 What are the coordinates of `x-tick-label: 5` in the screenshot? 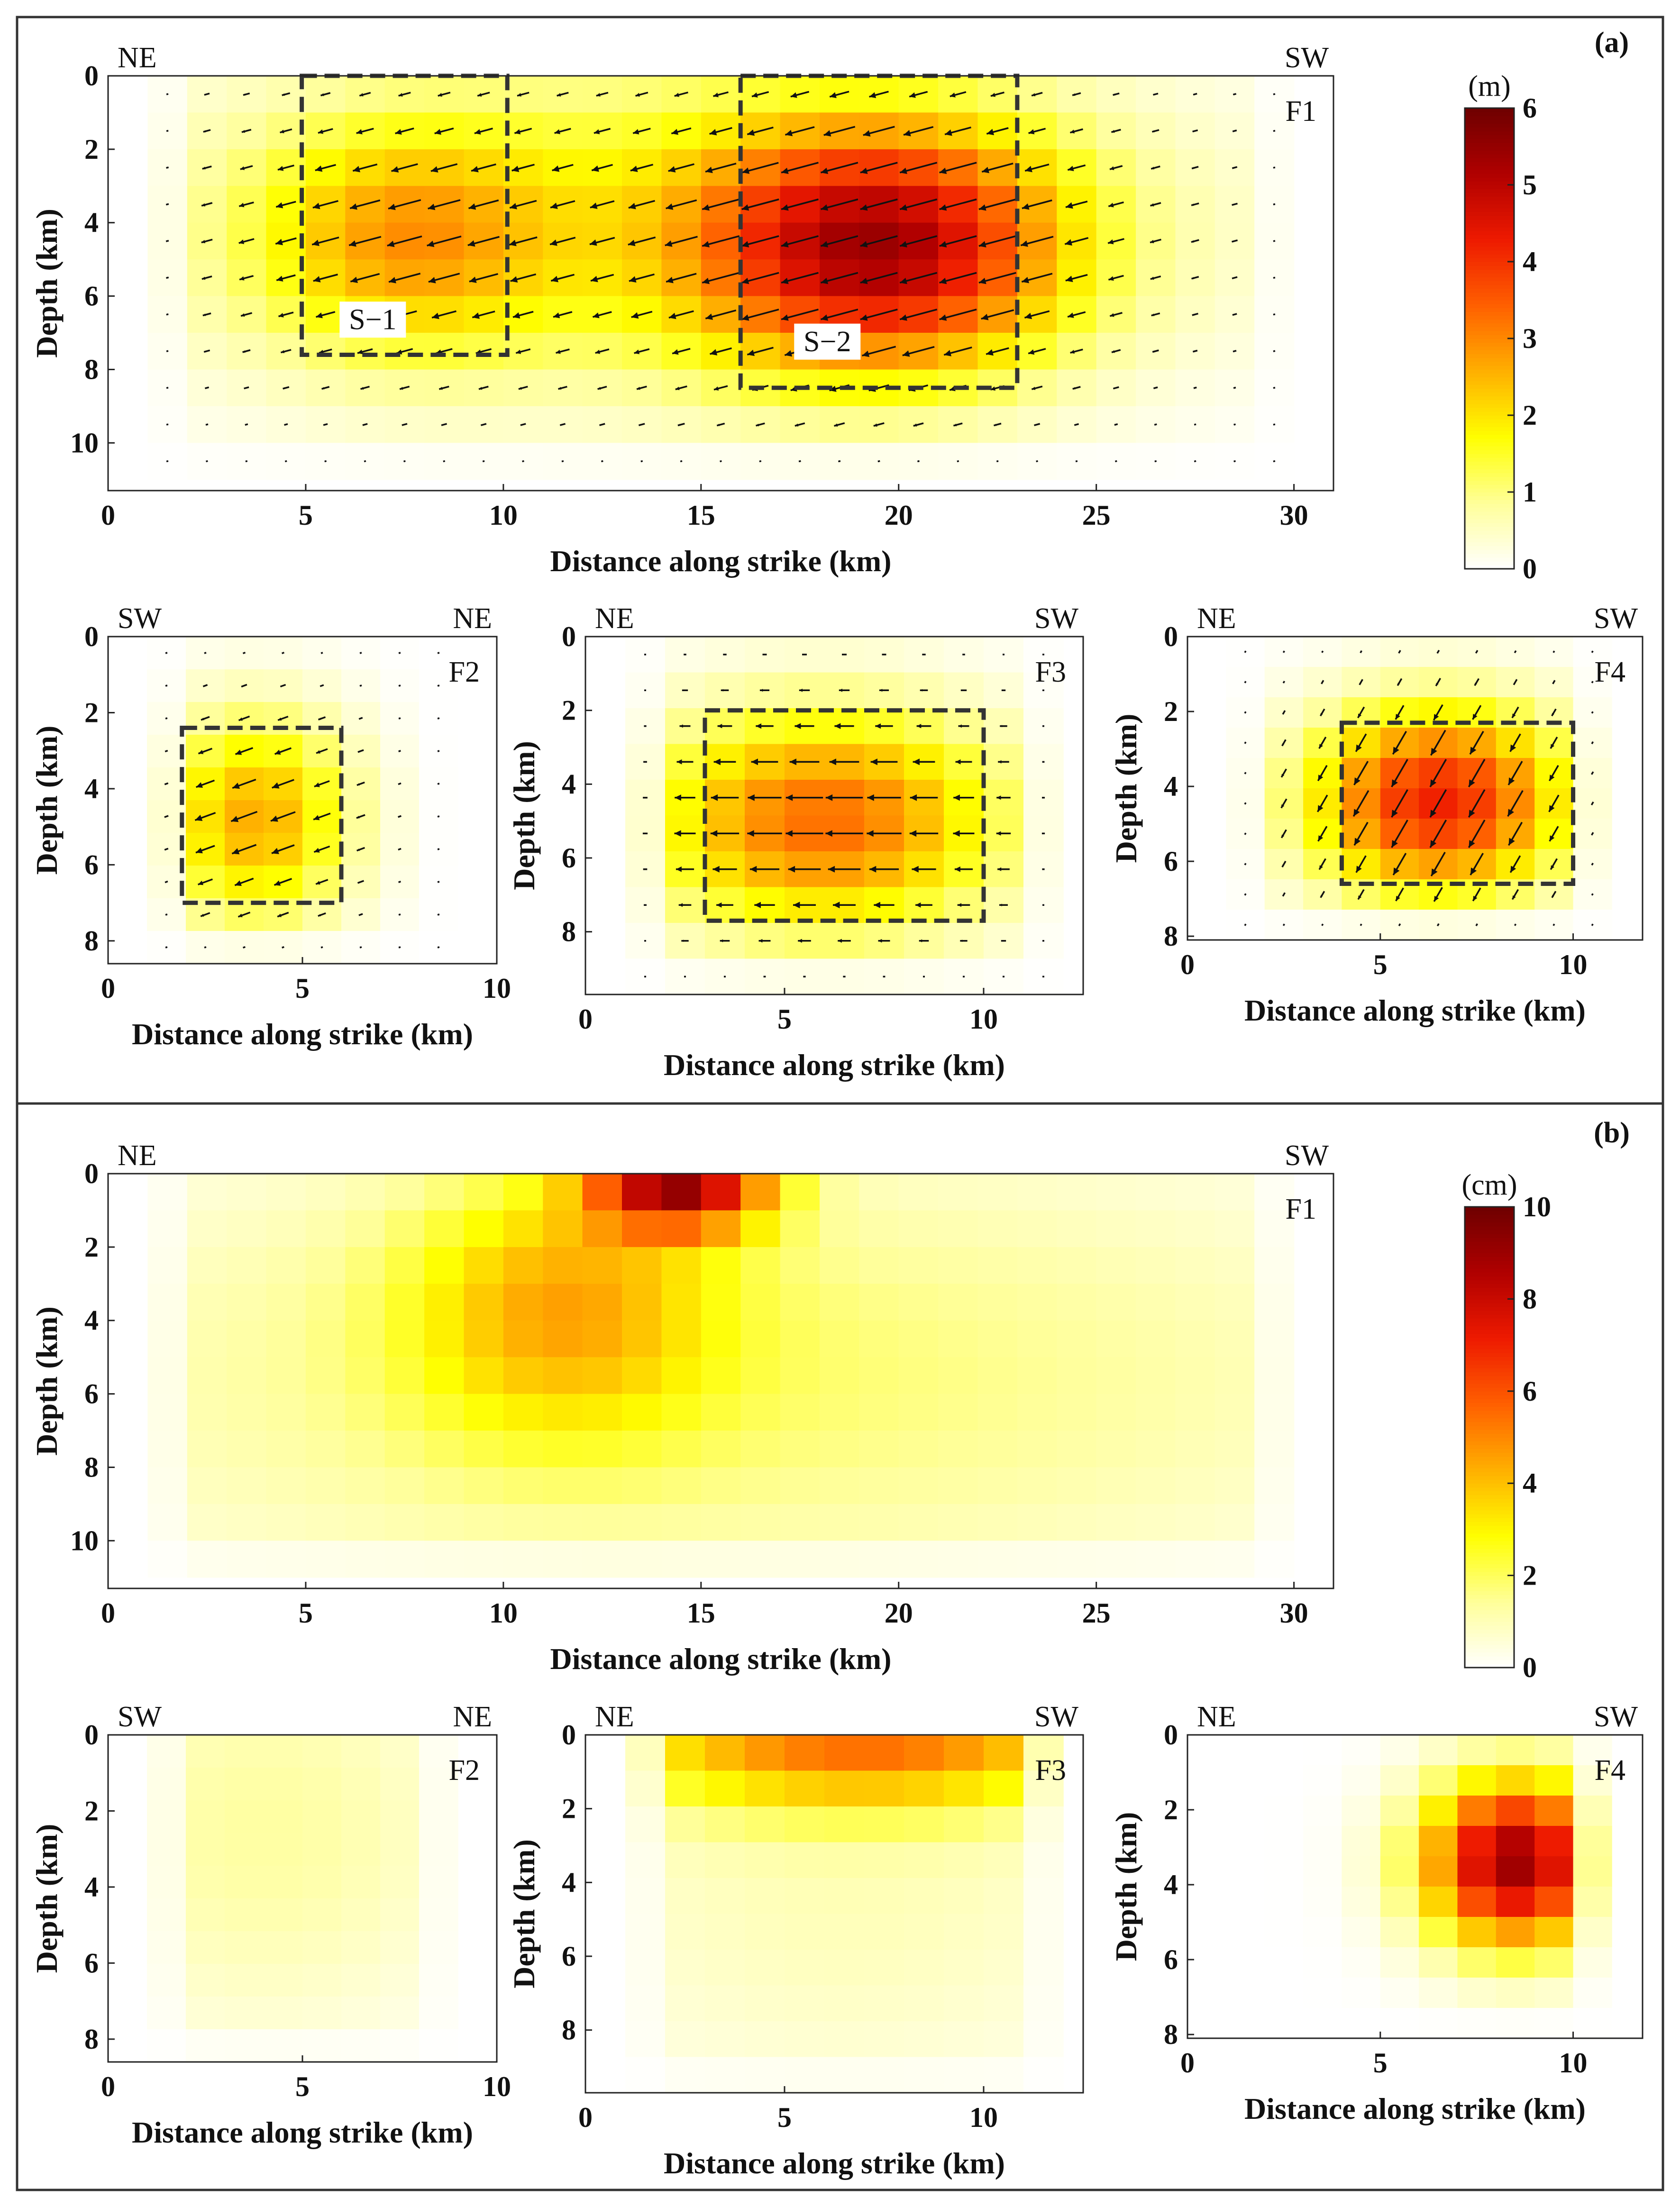 It's located at (306, 1613).